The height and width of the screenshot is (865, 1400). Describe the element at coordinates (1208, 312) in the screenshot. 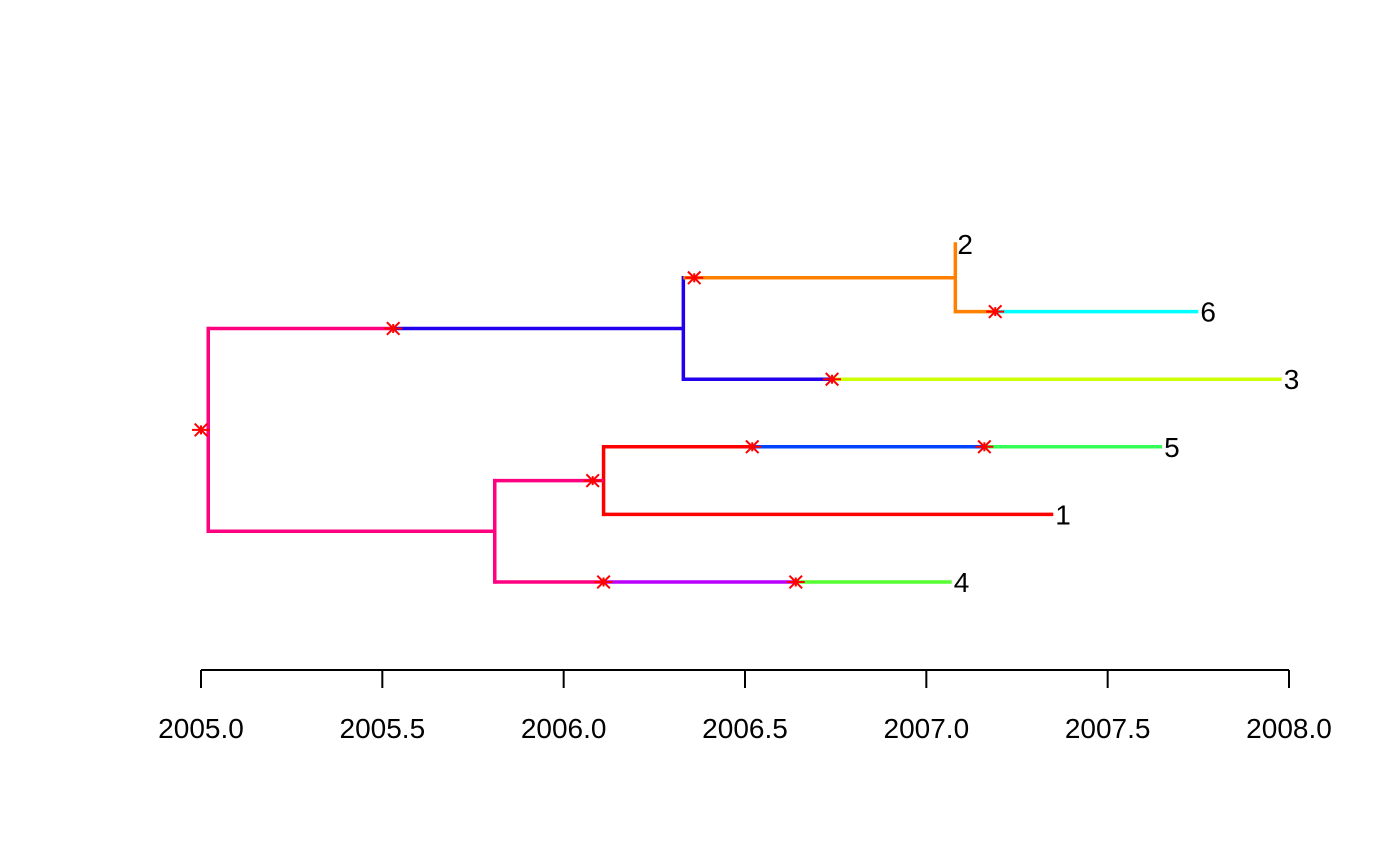

I see `tip-label-6: 6` at that location.